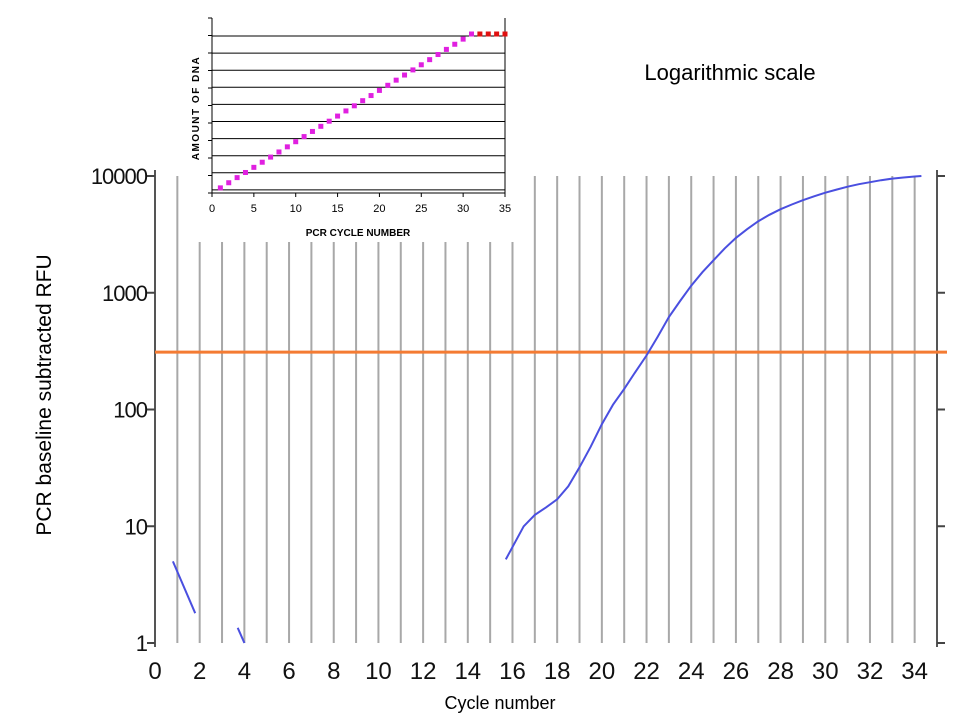  What do you see at coordinates (499, 703) in the screenshot?
I see `main-x-axis-label: Cycle number` at bounding box center [499, 703].